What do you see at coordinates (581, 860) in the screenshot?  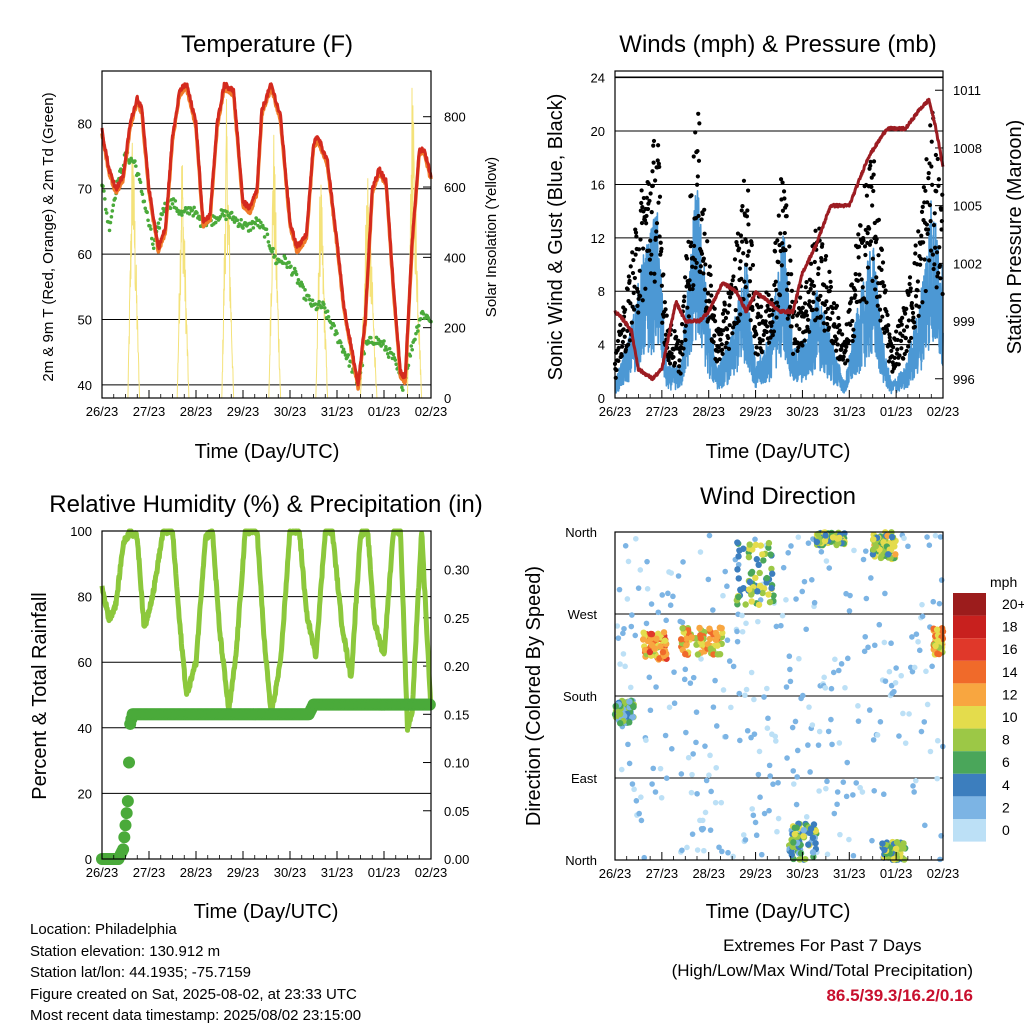 I see `direction-ytick-label: North` at bounding box center [581, 860].